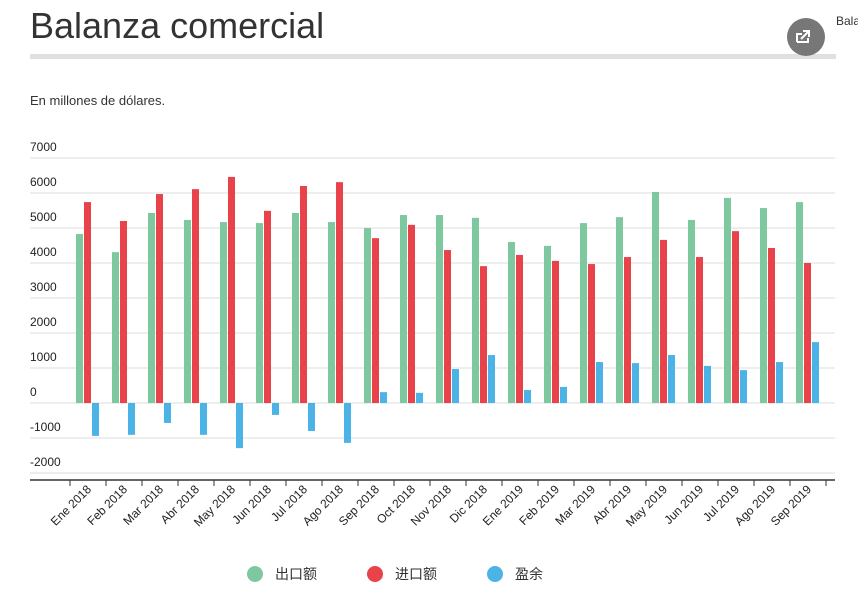  Describe the element at coordinates (45, 427) in the screenshot. I see `y-tick-label: -1000` at that location.